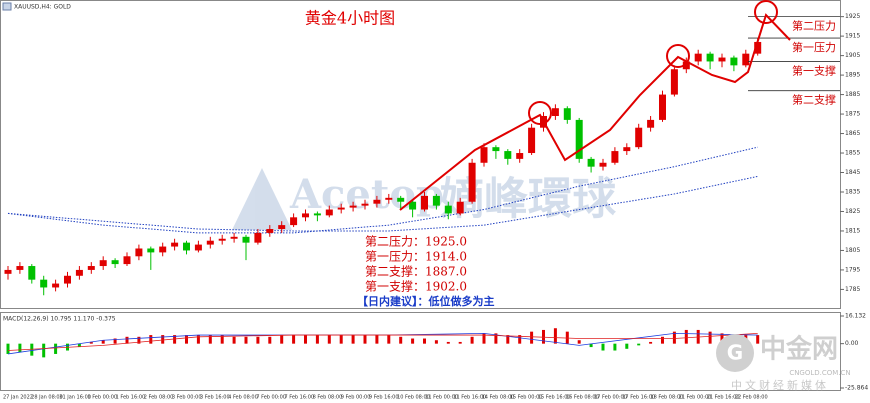  I want to click on x-tick-label: 15 Feb 16:00, so click(554, 398).